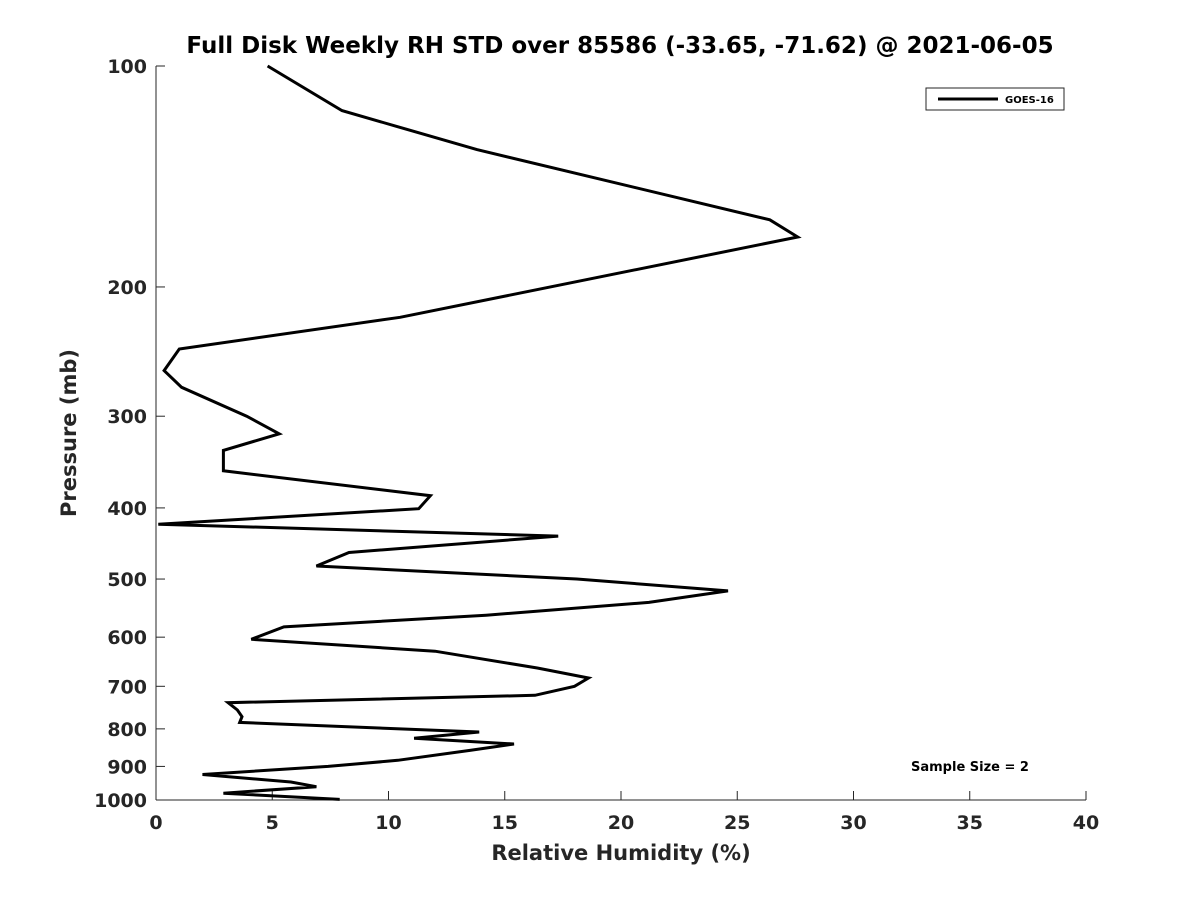 Image resolution: width=1200 pixels, height=900 pixels. I want to click on y-axis-ticks: 100 200 300 400 500 600 700 800 900 1000, so click(129, 434).